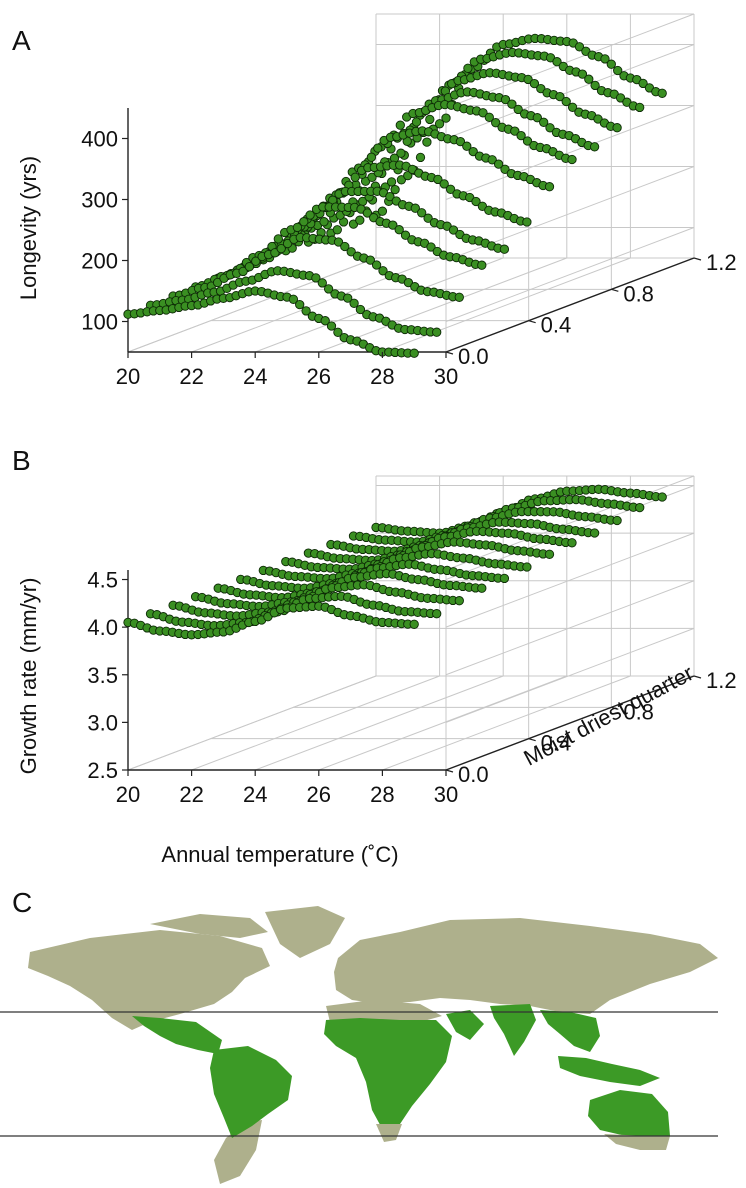 The width and height of the screenshot is (746, 1188). I want to click on panel-a-z-tick-label: 200, so click(99, 261).